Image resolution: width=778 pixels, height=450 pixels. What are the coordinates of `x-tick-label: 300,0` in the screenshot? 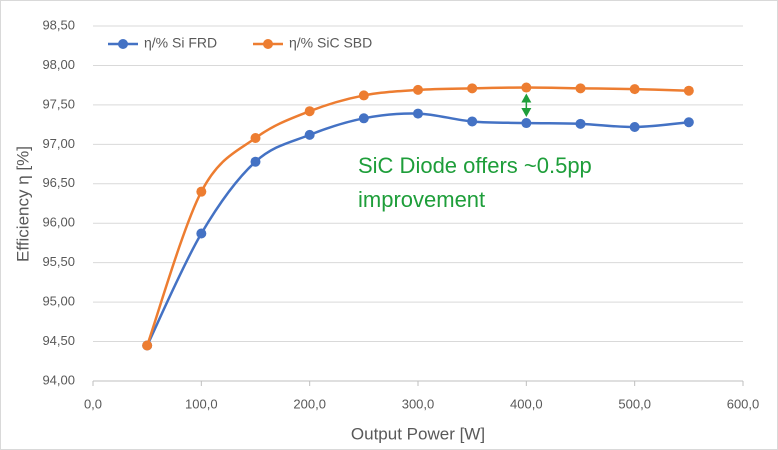 It's located at (418, 403).